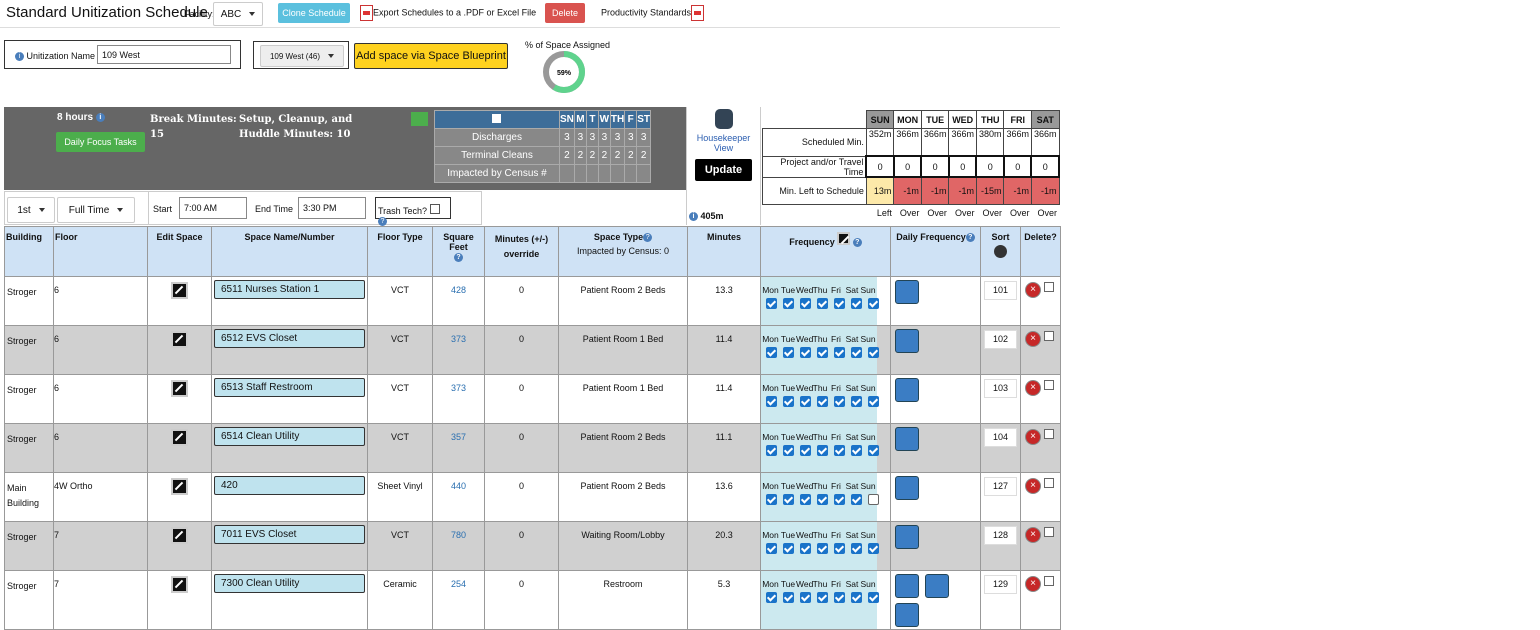 This screenshot has height=630, width=1540. I want to click on sort-input: 104, so click(1000, 437).